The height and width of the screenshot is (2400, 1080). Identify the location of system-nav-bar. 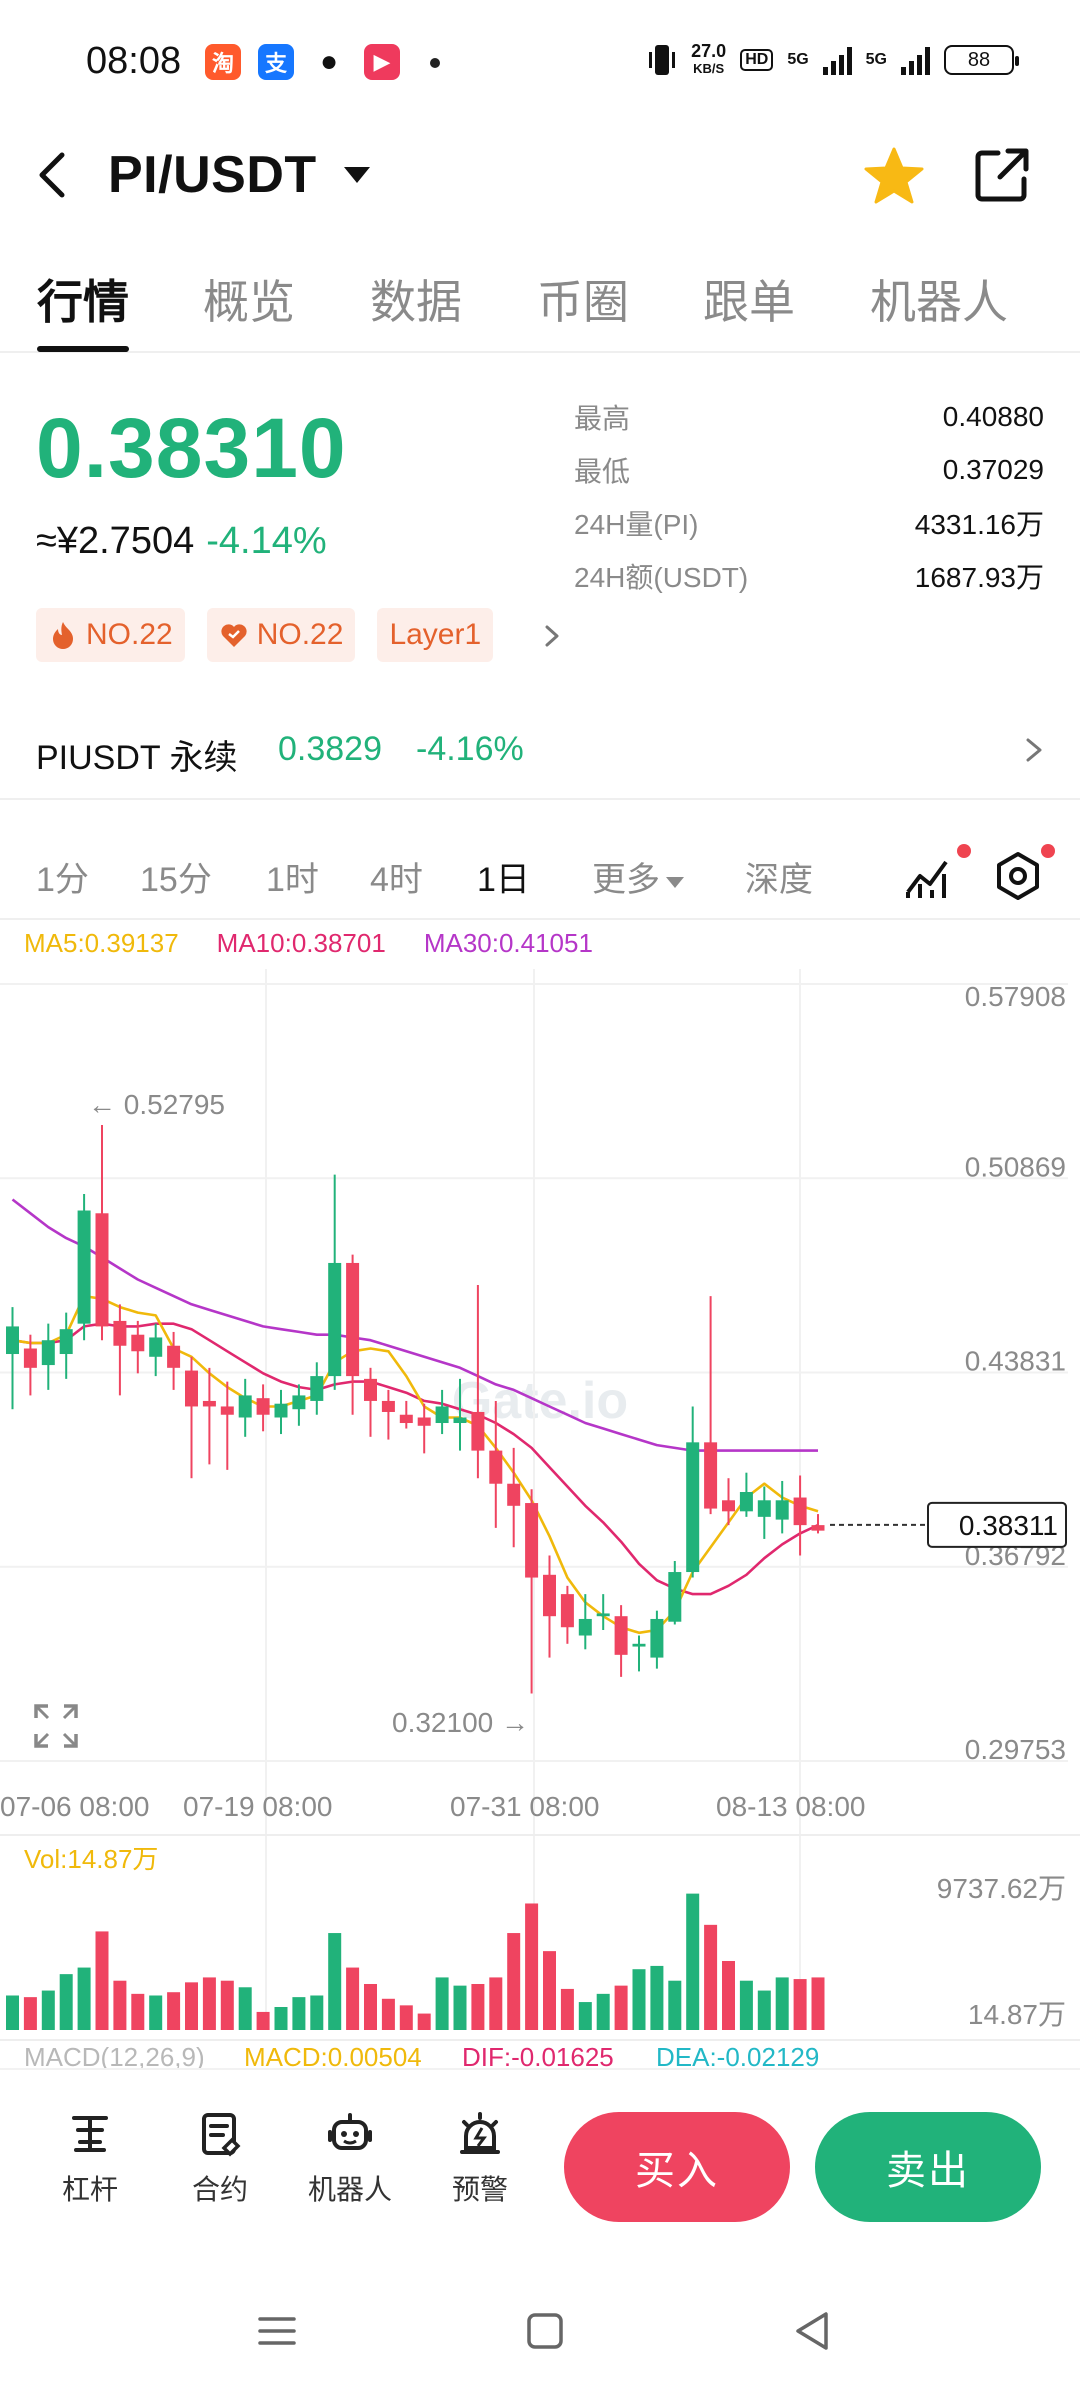
(540, 2329).